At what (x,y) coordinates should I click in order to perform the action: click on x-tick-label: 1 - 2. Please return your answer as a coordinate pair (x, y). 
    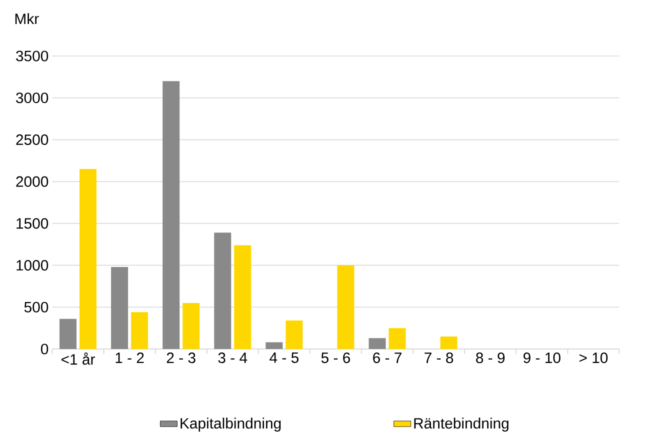
    Looking at the image, I should click on (130, 357).